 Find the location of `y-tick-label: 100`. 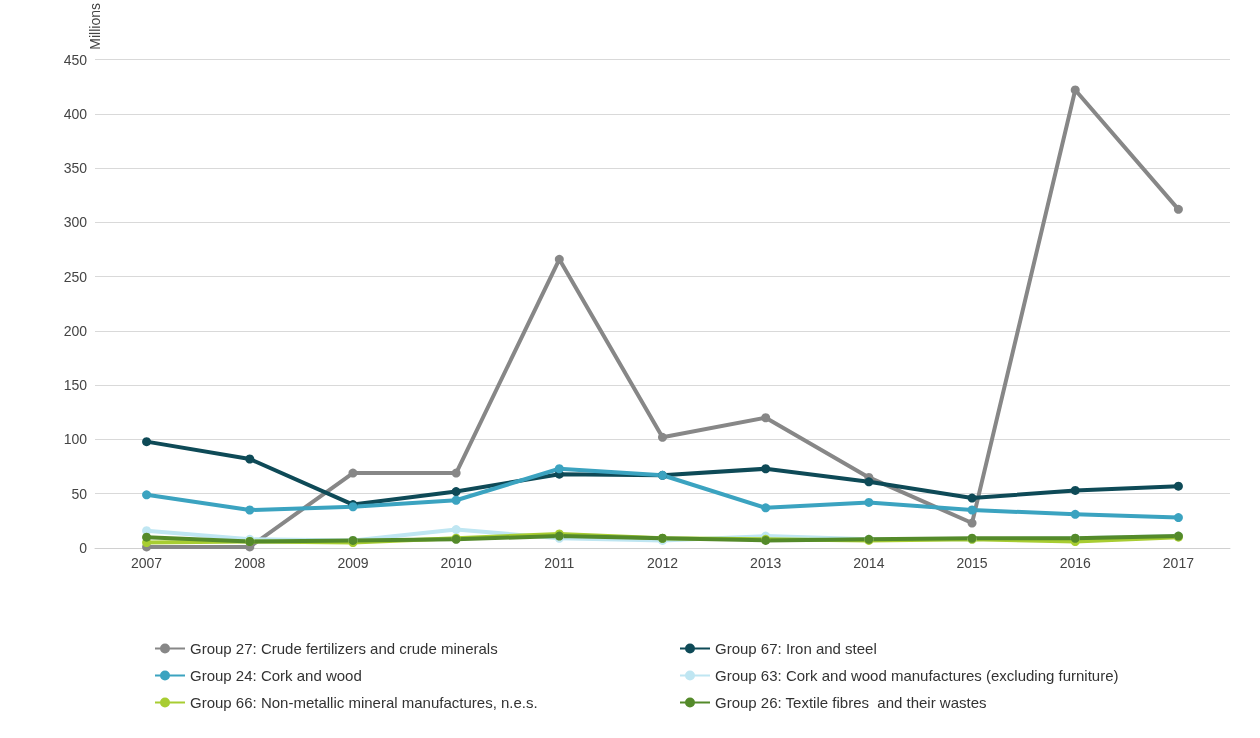

y-tick-label: 100 is located at coordinates (75, 439).